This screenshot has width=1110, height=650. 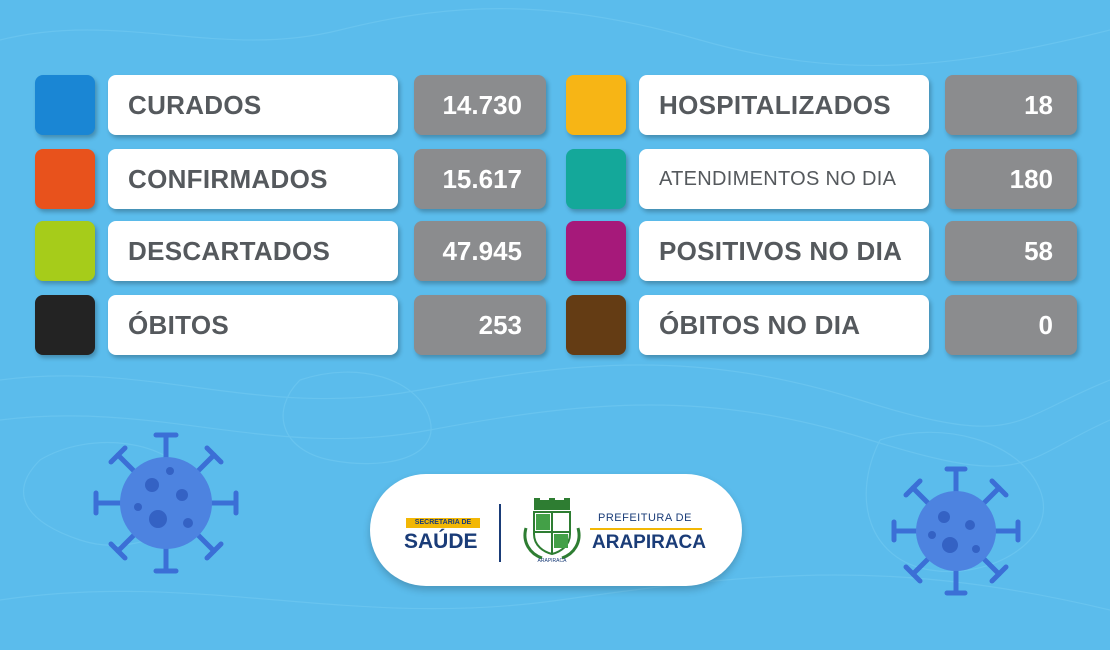 What do you see at coordinates (646, 529) in the screenshot?
I see `prefeitura-underline` at bounding box center [646, 529].